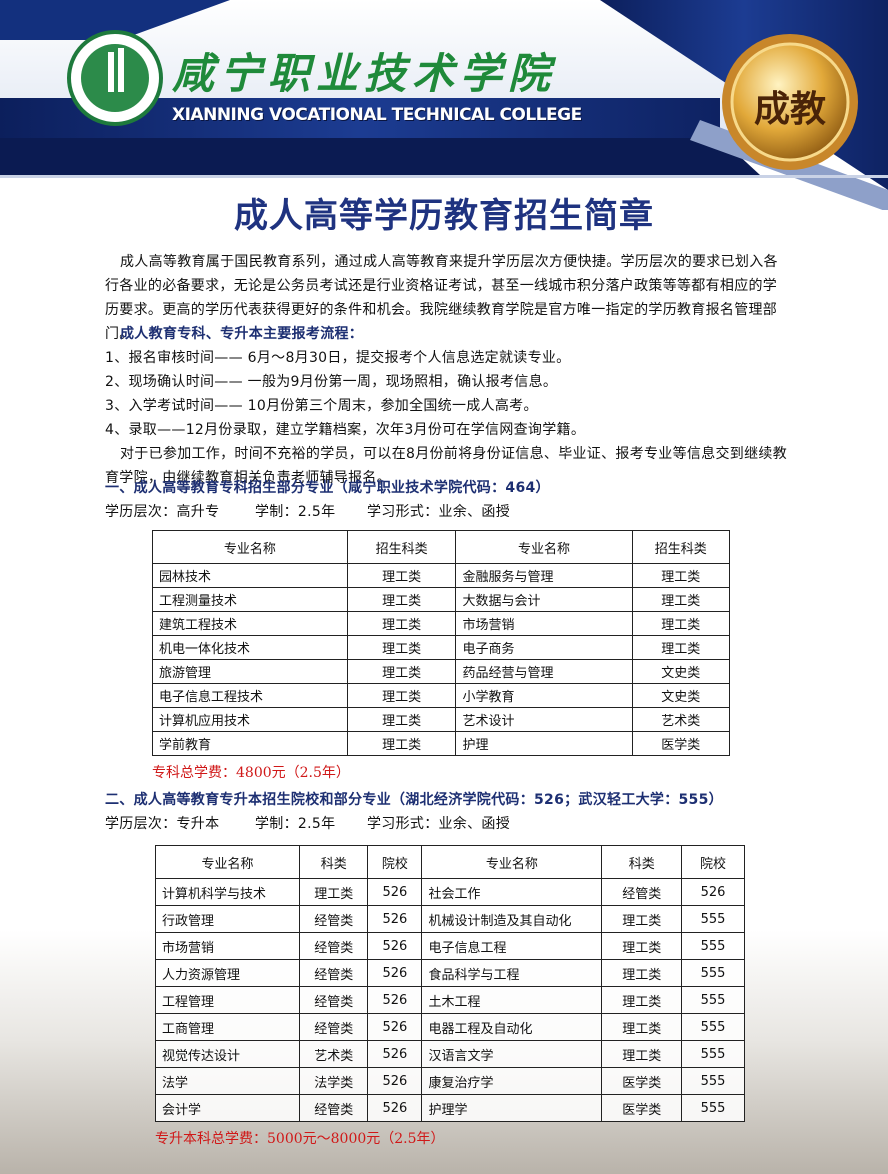 The image size is (888, 1174). I want to click on table-cell: 人力资源管理, so click(227, 973).